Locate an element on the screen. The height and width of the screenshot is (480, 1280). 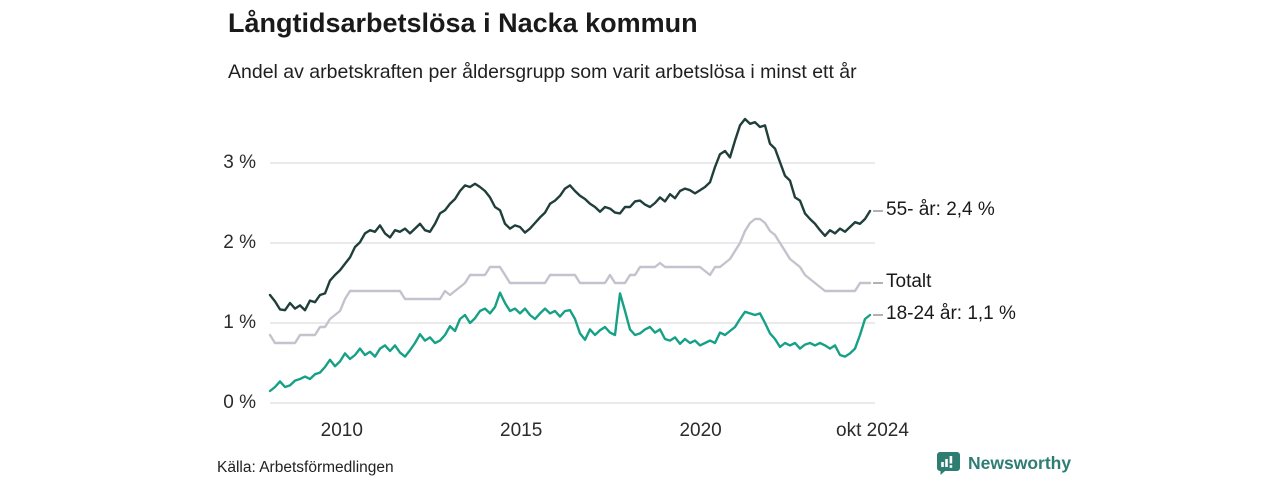
y-axis-tick: 2 % is located at coordinates (239, 242).